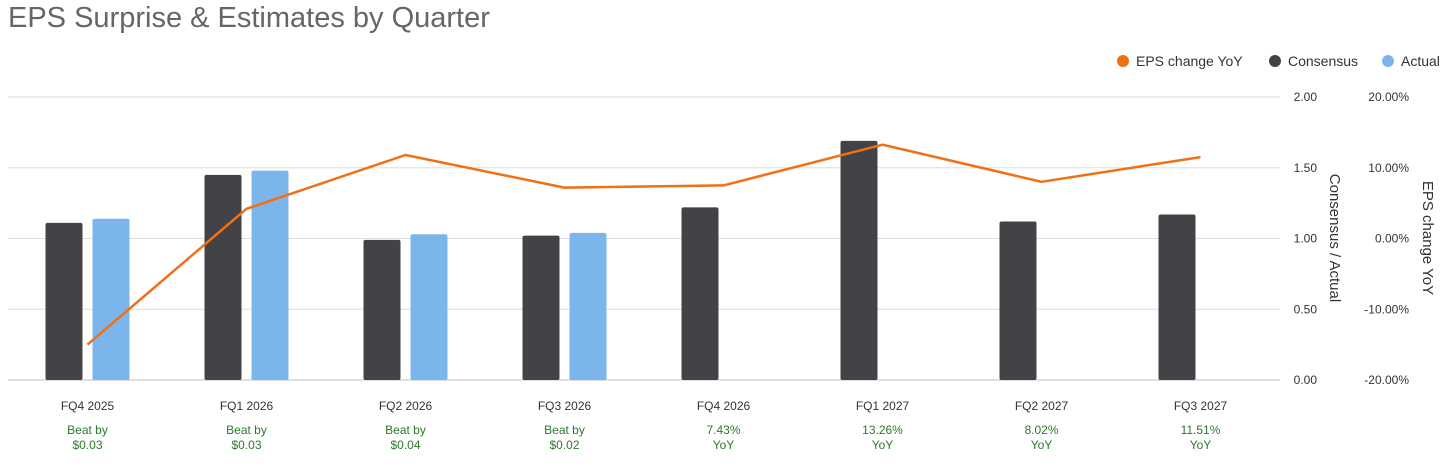  What do you see at coordinates (1392, 239) in the screenshot?
I see `right-tick-label: 0.00%` at bounding box center [1392, 239].